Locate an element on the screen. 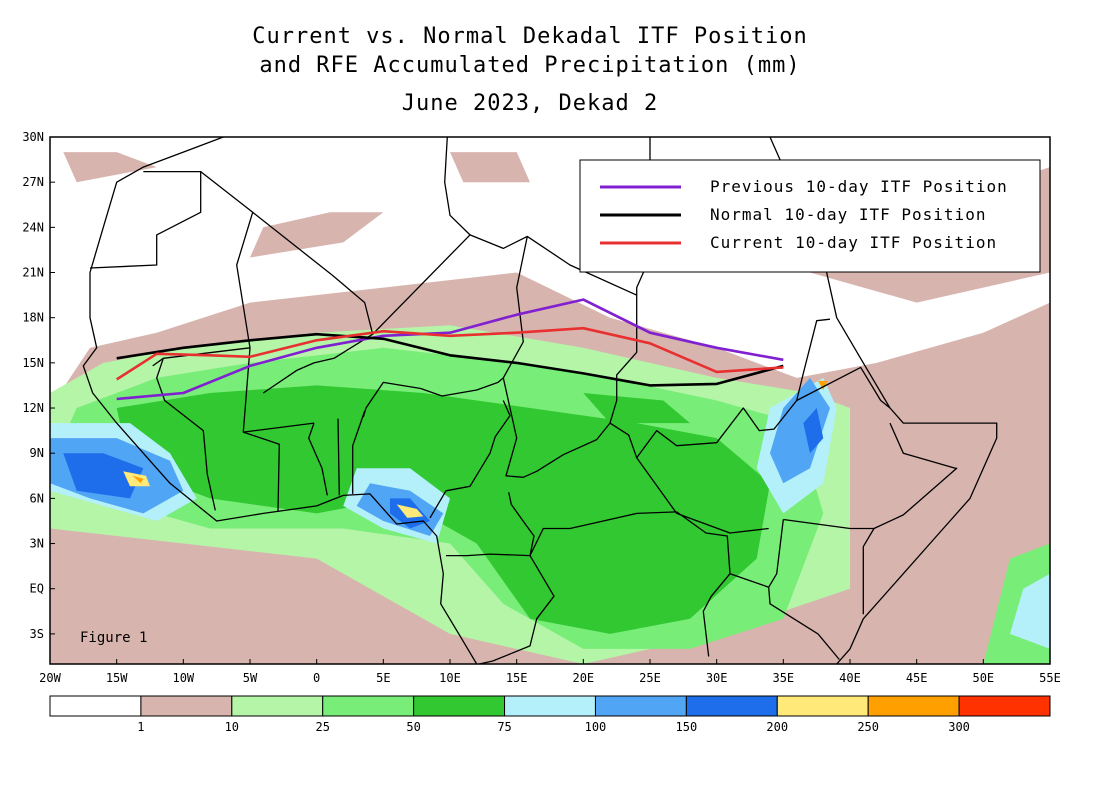  colorbar-label-5: 100 is located at coordinates (596, 727).